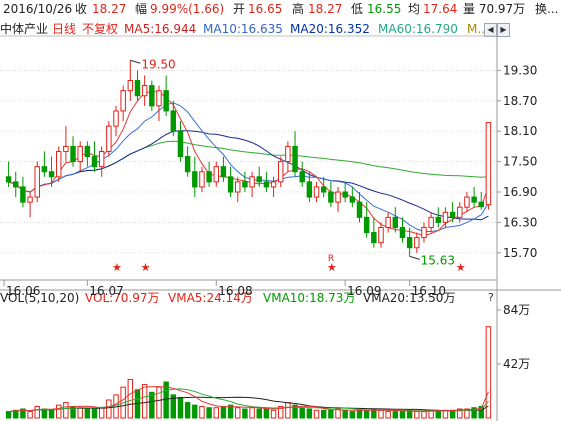 The height and width of the screenshot is (421, 561). What do you see at coordinates (325, 9) in the screenshot?
I see `high-value: 18.27` at bounding box center [325, 9].